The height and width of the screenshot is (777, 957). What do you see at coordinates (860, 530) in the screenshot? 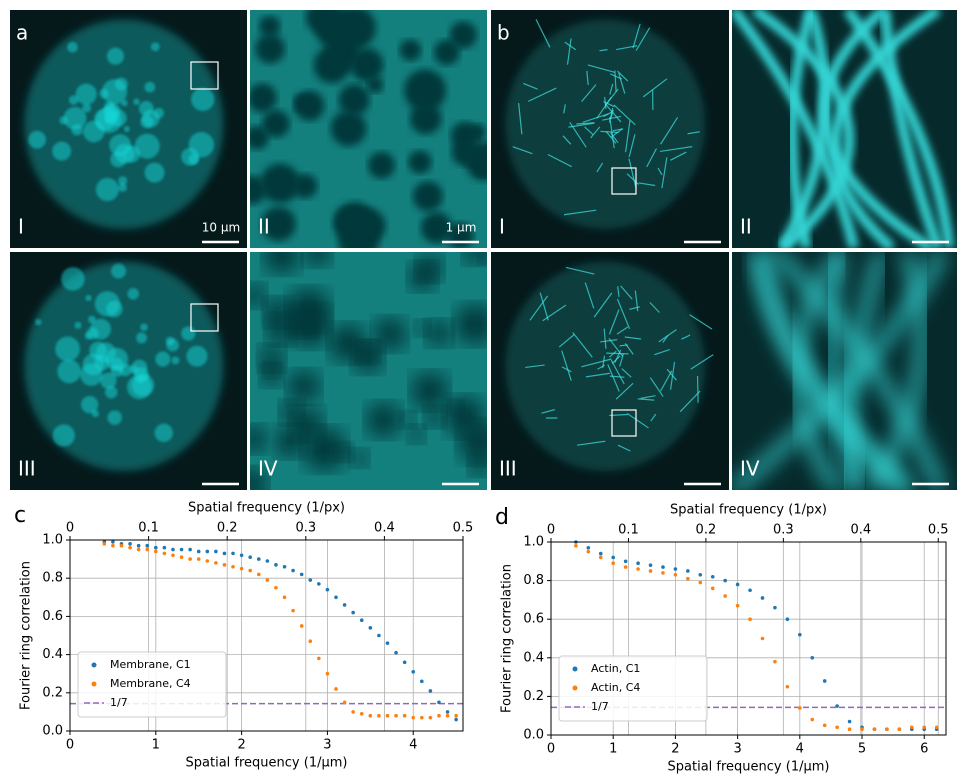
I see `x2-tick-label: 0.4` at bounding box center [860, 530].